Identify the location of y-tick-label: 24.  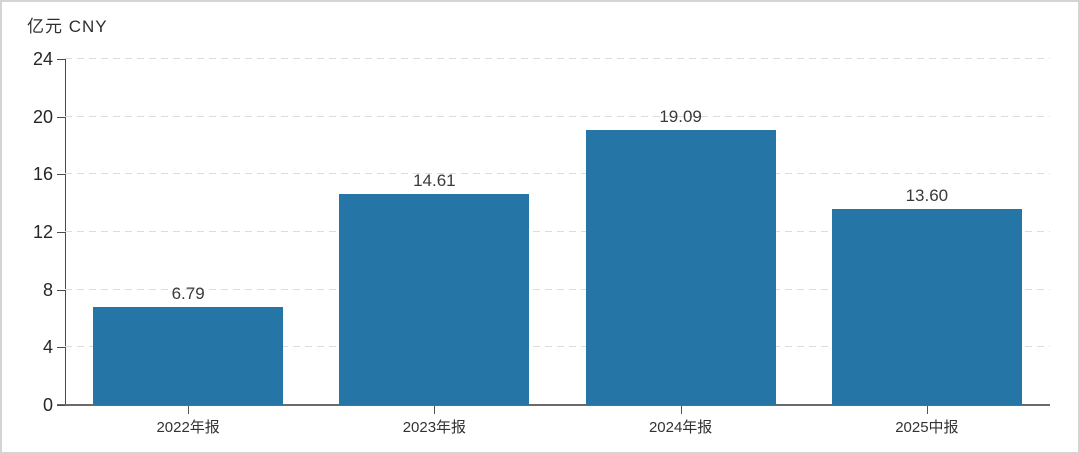
(42, 59).